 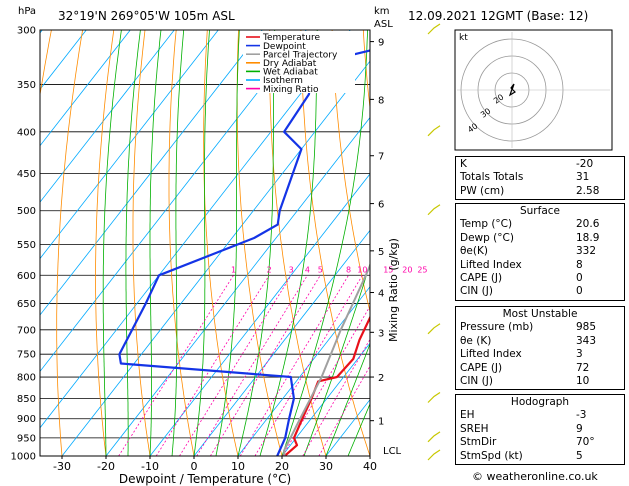 I want to click on legend-item: Dry Adiabat, so click(x=290, y=64).